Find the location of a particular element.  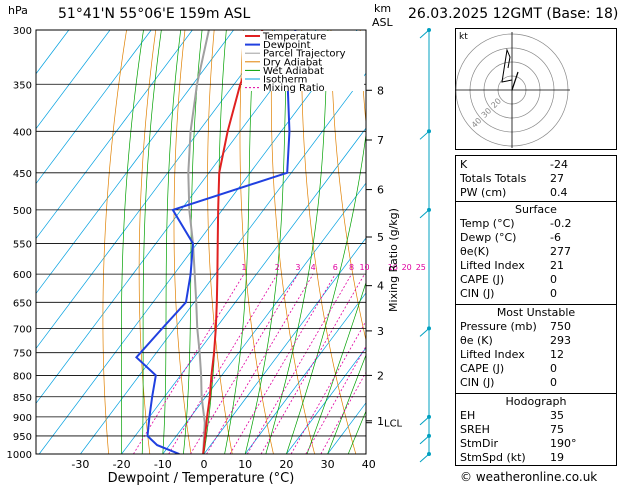

surface-key: Dewp (°C) is located at coordinates (488, 237).